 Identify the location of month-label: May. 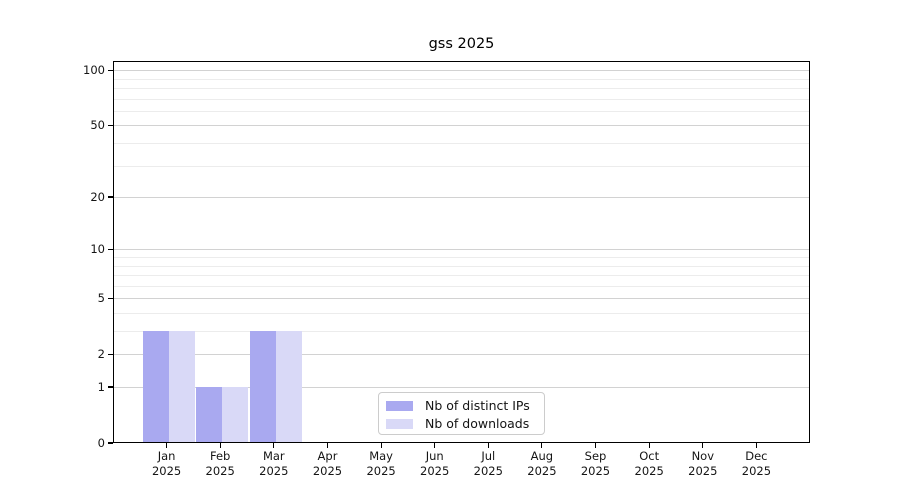
(381, 456).